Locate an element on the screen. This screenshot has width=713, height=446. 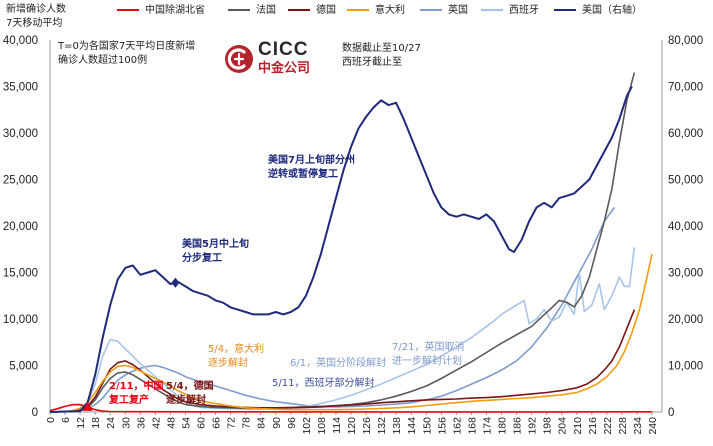
annotation-us-may: 美国5月中上旬 分步复工 is located at coordinates (215, 252).